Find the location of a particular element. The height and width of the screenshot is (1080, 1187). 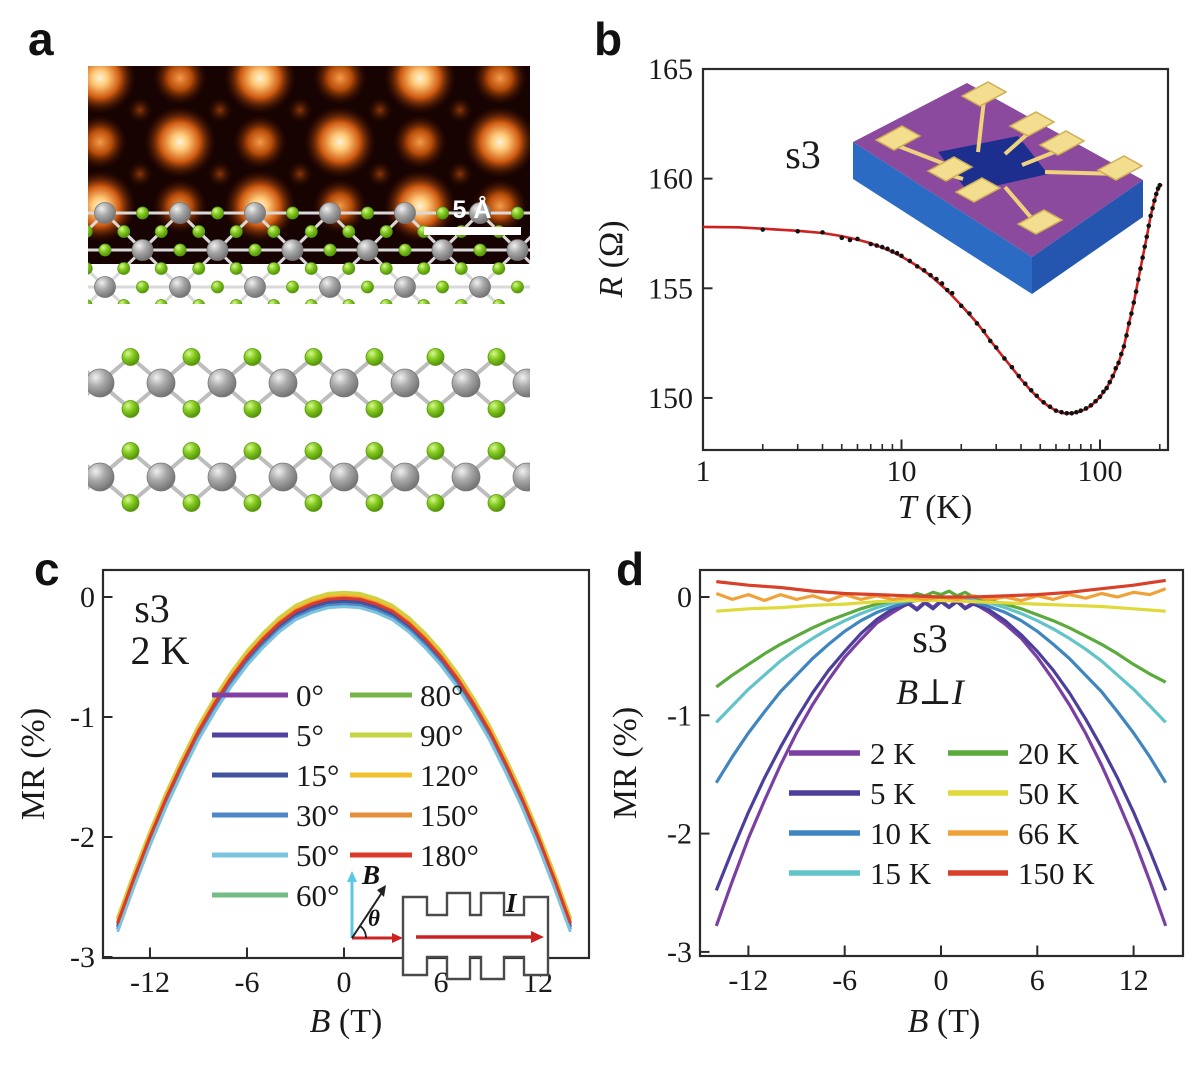

measurement-geometry-inset: B θ I is located at coordinates (448, 920).